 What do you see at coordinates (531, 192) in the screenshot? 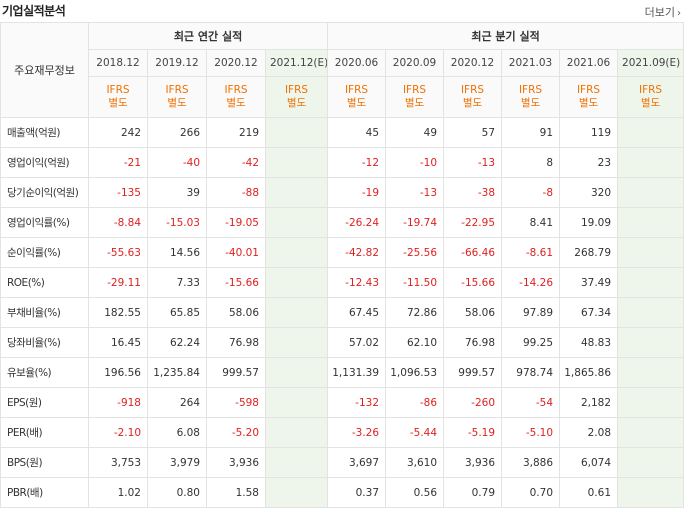
I see `table-cell: -8` at bounding box center [531, 192].